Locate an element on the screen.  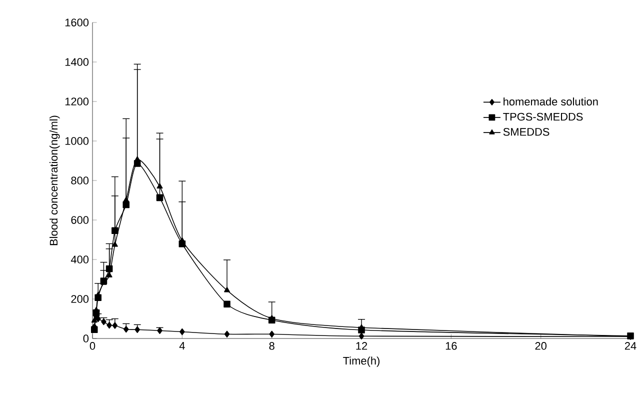
x-tick-label: 16 is located at coordinates (451, 346).